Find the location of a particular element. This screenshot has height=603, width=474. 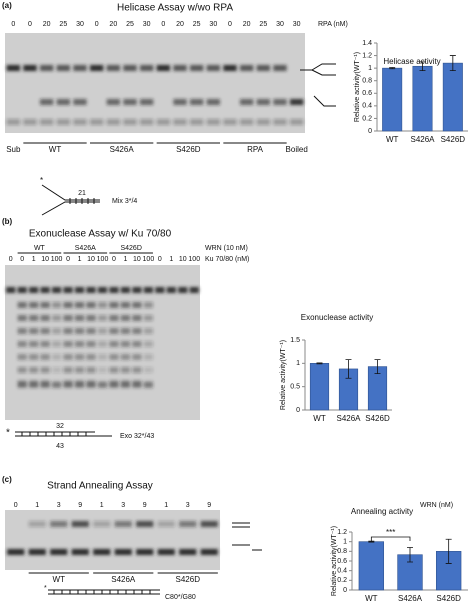

y-tick-label: 0.5 is located at coordinates (295, 387).